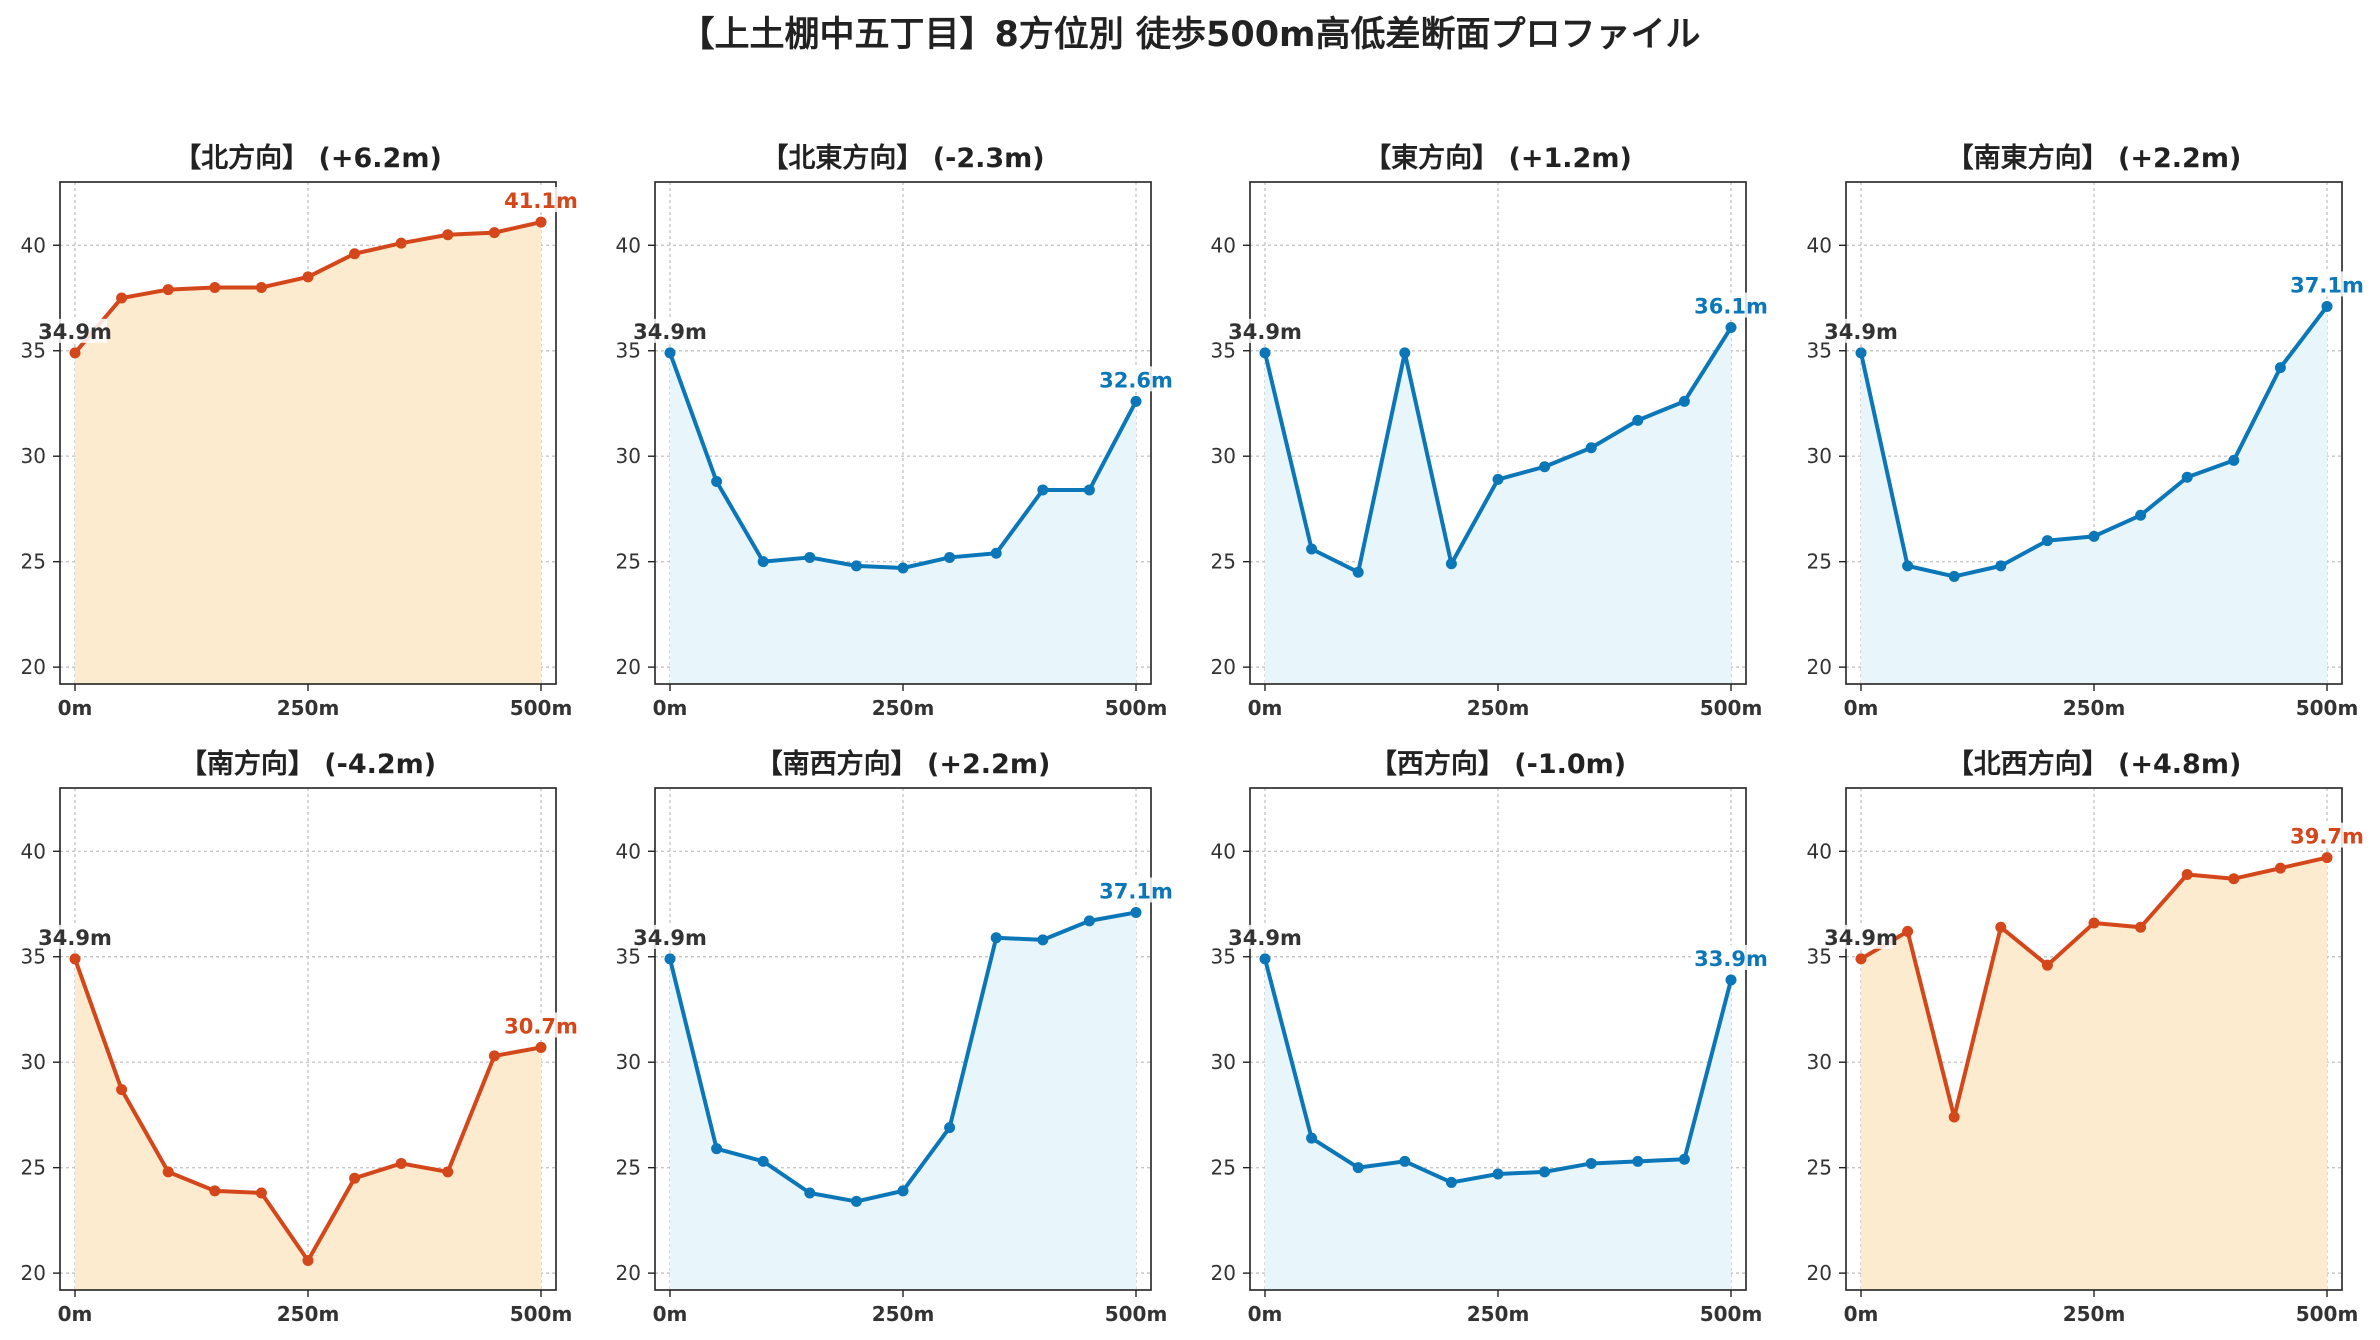 This screenshot has width=2380, height=1340. I want to click on subplot-title: 【東方向】 (+1.2m), so click(1498, 158).